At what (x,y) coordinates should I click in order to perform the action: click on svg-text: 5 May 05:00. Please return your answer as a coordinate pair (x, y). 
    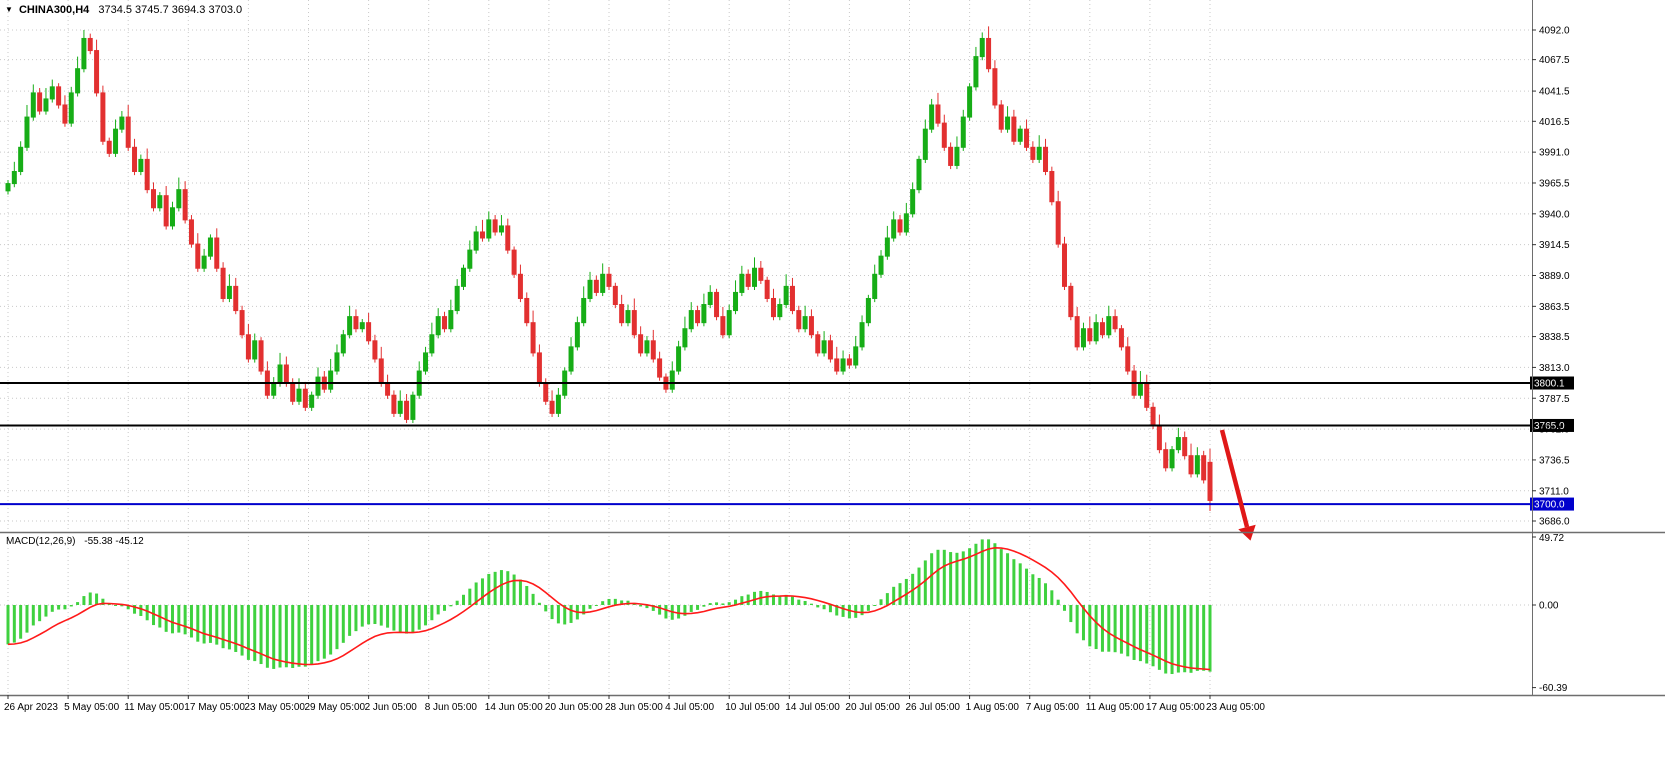
    Looking at the image, I should click on (91, 707).